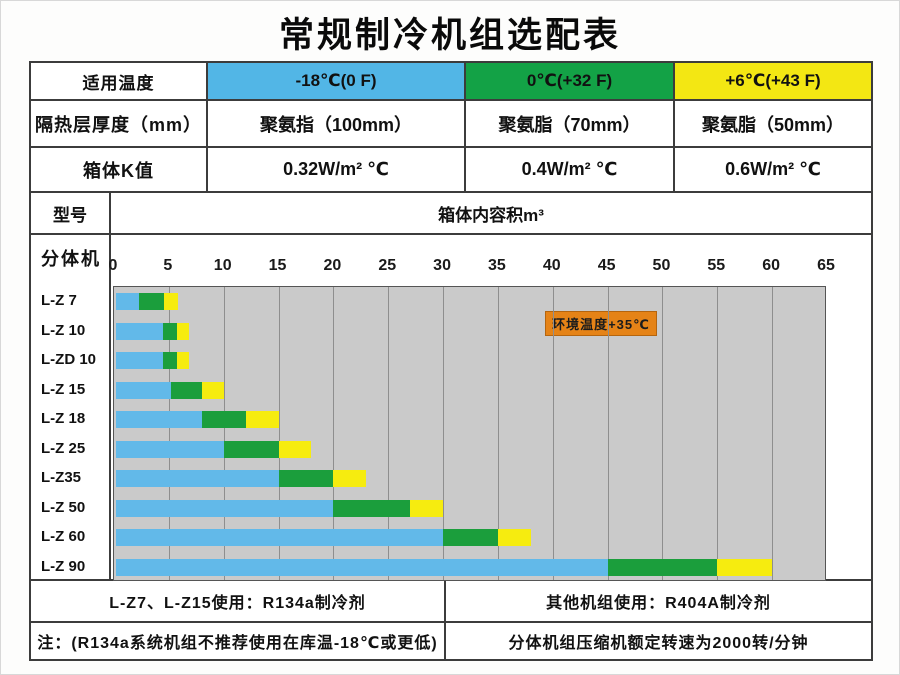 The height and width of the screenshot is (675, 900). Describe the element at coordinates (337, 81) in the screenshot. I see `temp-cell-minus18: -18℃(0 F)` at that location.